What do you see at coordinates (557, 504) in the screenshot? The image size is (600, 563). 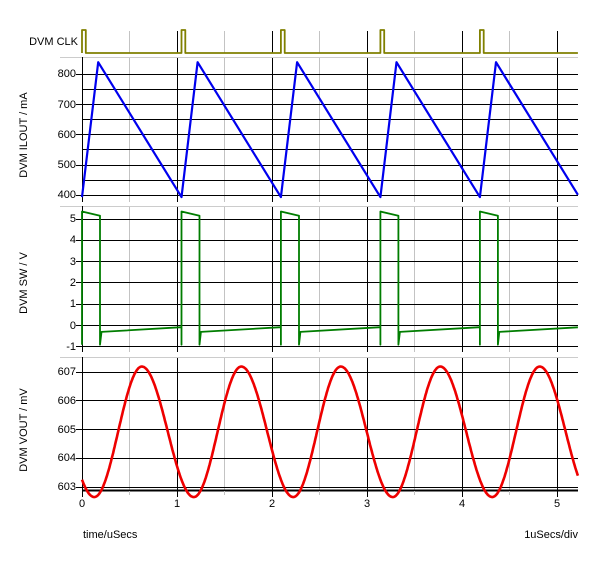 I see `x-tick-label: 5` at bounding box center [557, 504].